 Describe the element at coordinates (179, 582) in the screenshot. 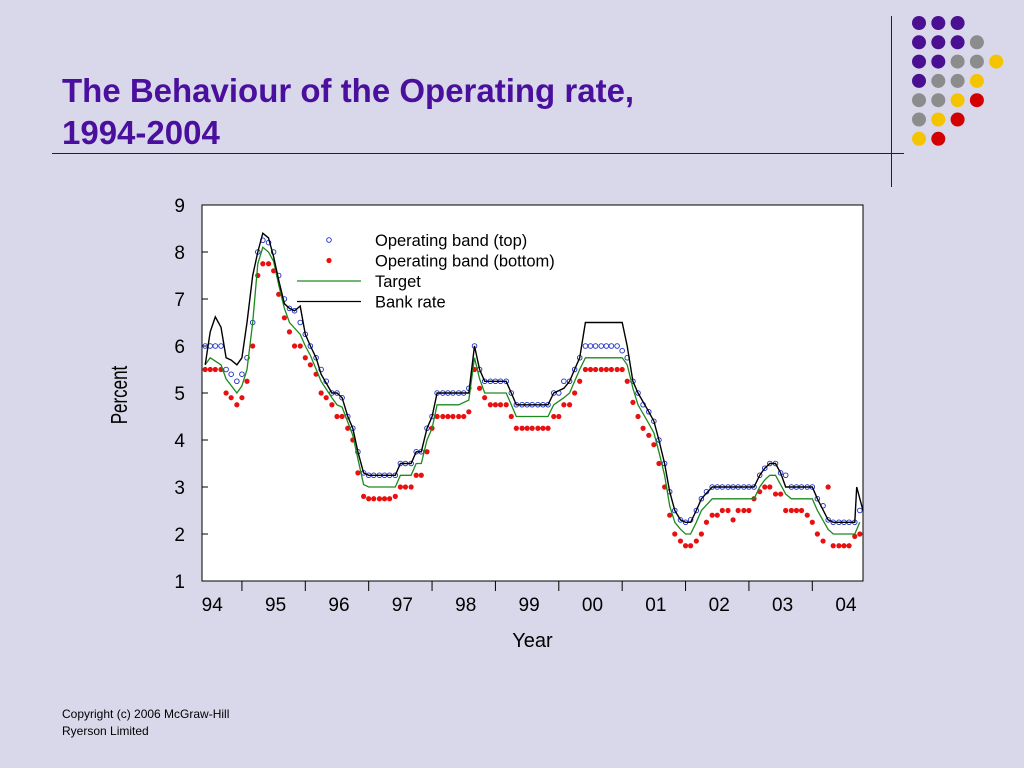

I see `y-tick-label: 1` at that location.